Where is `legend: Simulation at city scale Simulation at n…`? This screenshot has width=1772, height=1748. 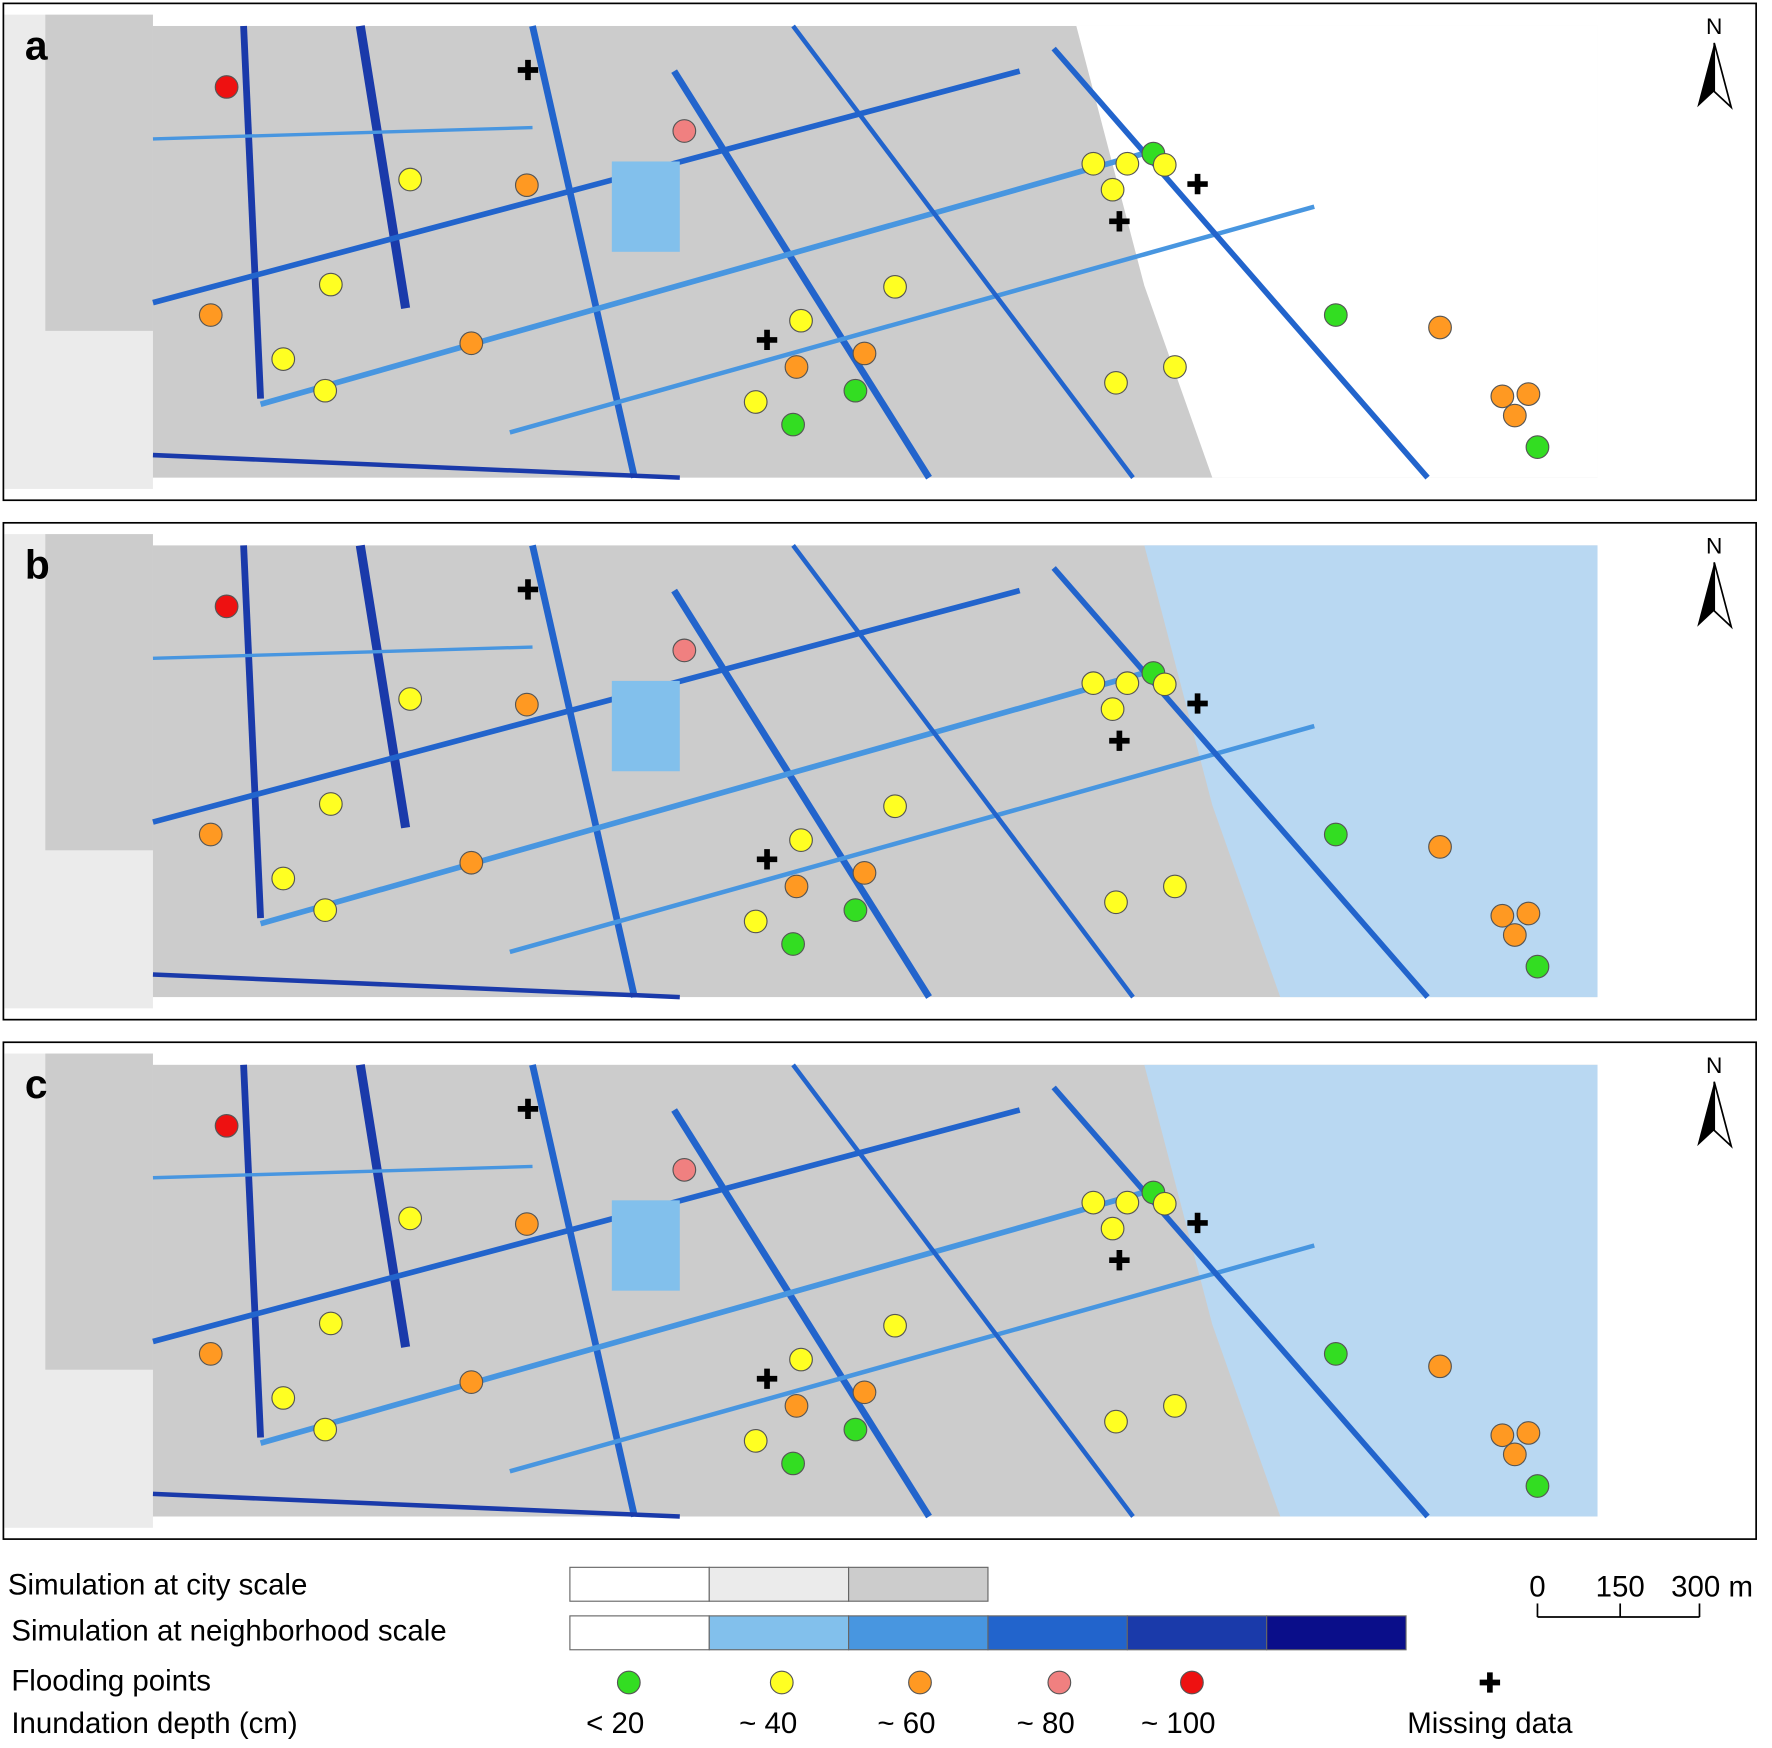 legend: Simulation at city scale Simulation at n… is located at coordinates (880, 1653).